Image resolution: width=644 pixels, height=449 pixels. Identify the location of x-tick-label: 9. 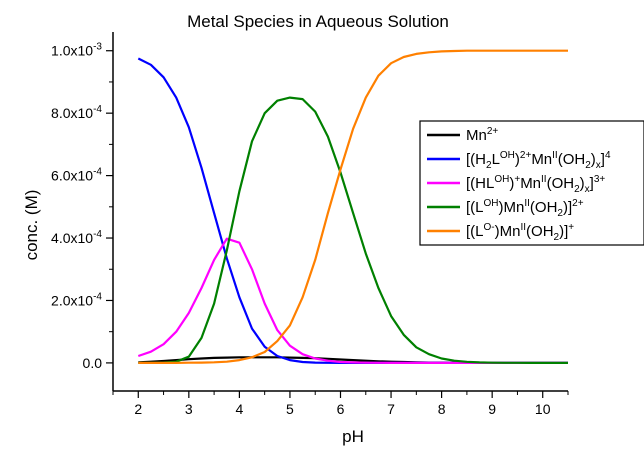
(492, 409).